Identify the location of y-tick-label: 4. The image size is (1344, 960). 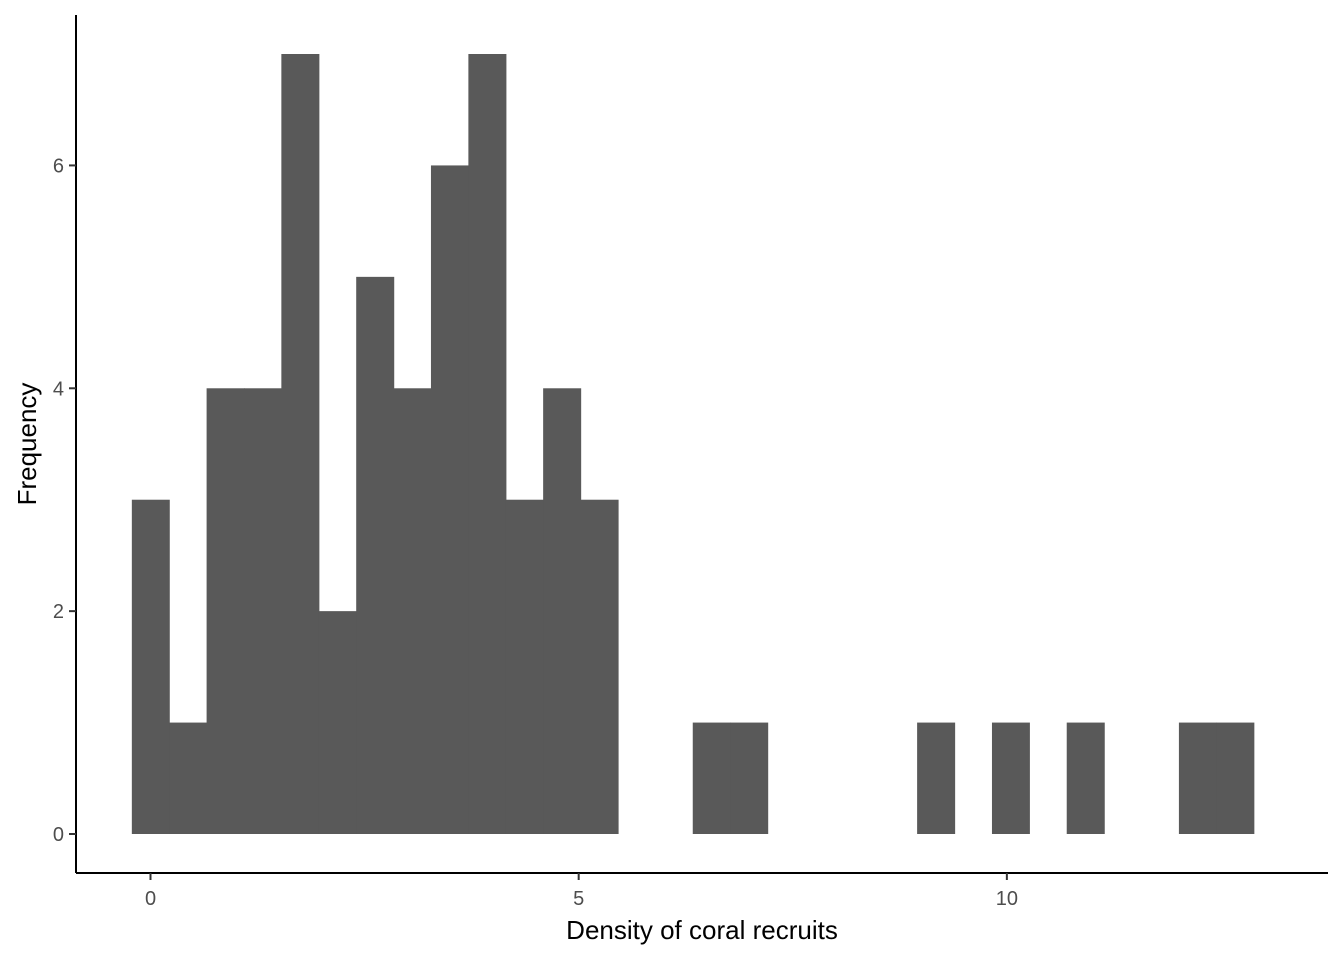
(58, 389).